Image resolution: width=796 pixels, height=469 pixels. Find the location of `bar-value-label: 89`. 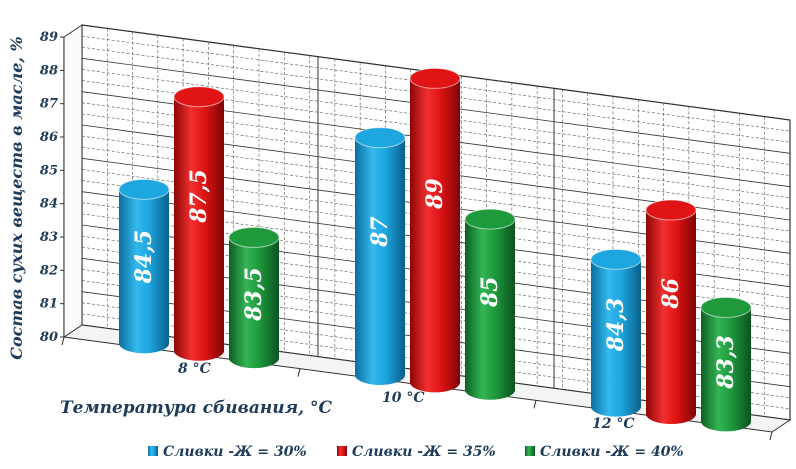

bar-value-label: 89 is located at coordinates (435, 194).